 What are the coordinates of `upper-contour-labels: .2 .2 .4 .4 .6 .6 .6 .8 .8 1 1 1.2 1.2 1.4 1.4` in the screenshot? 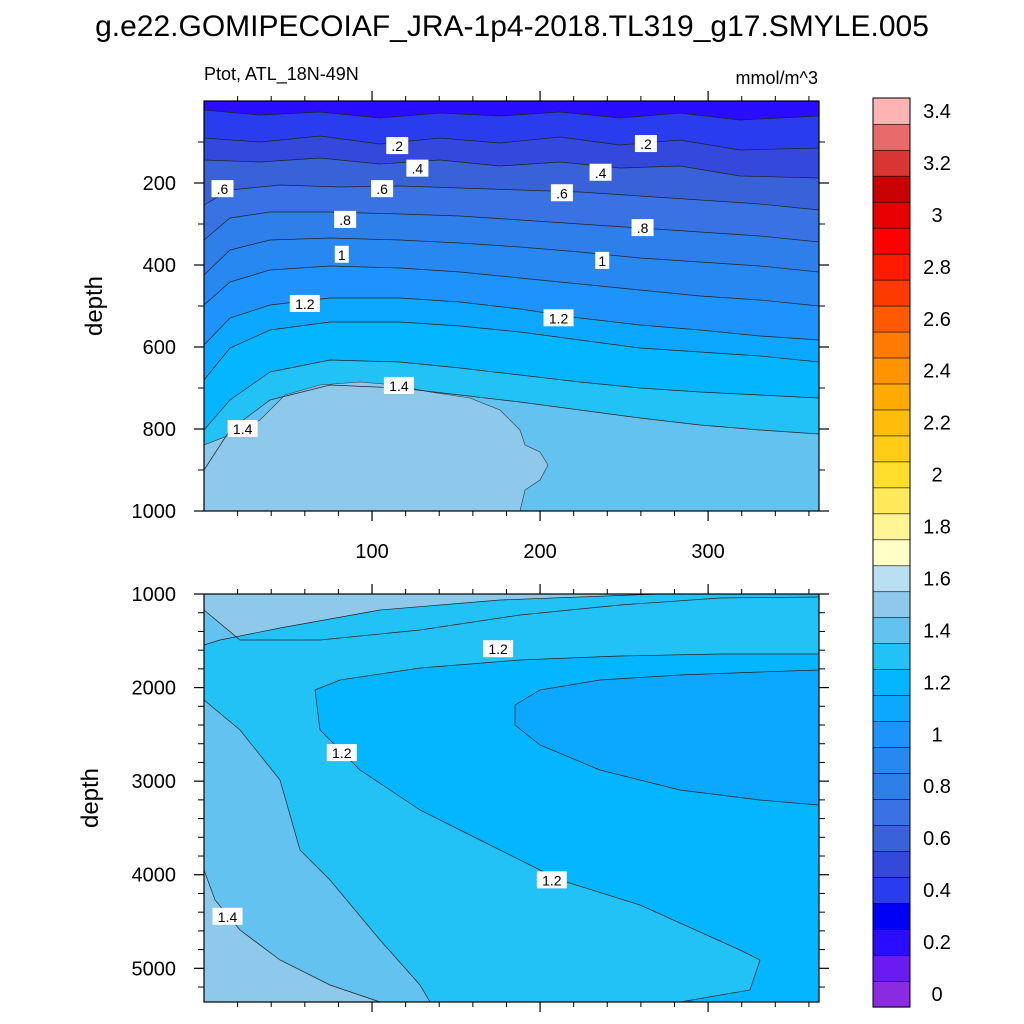 It's located at (434, 286).